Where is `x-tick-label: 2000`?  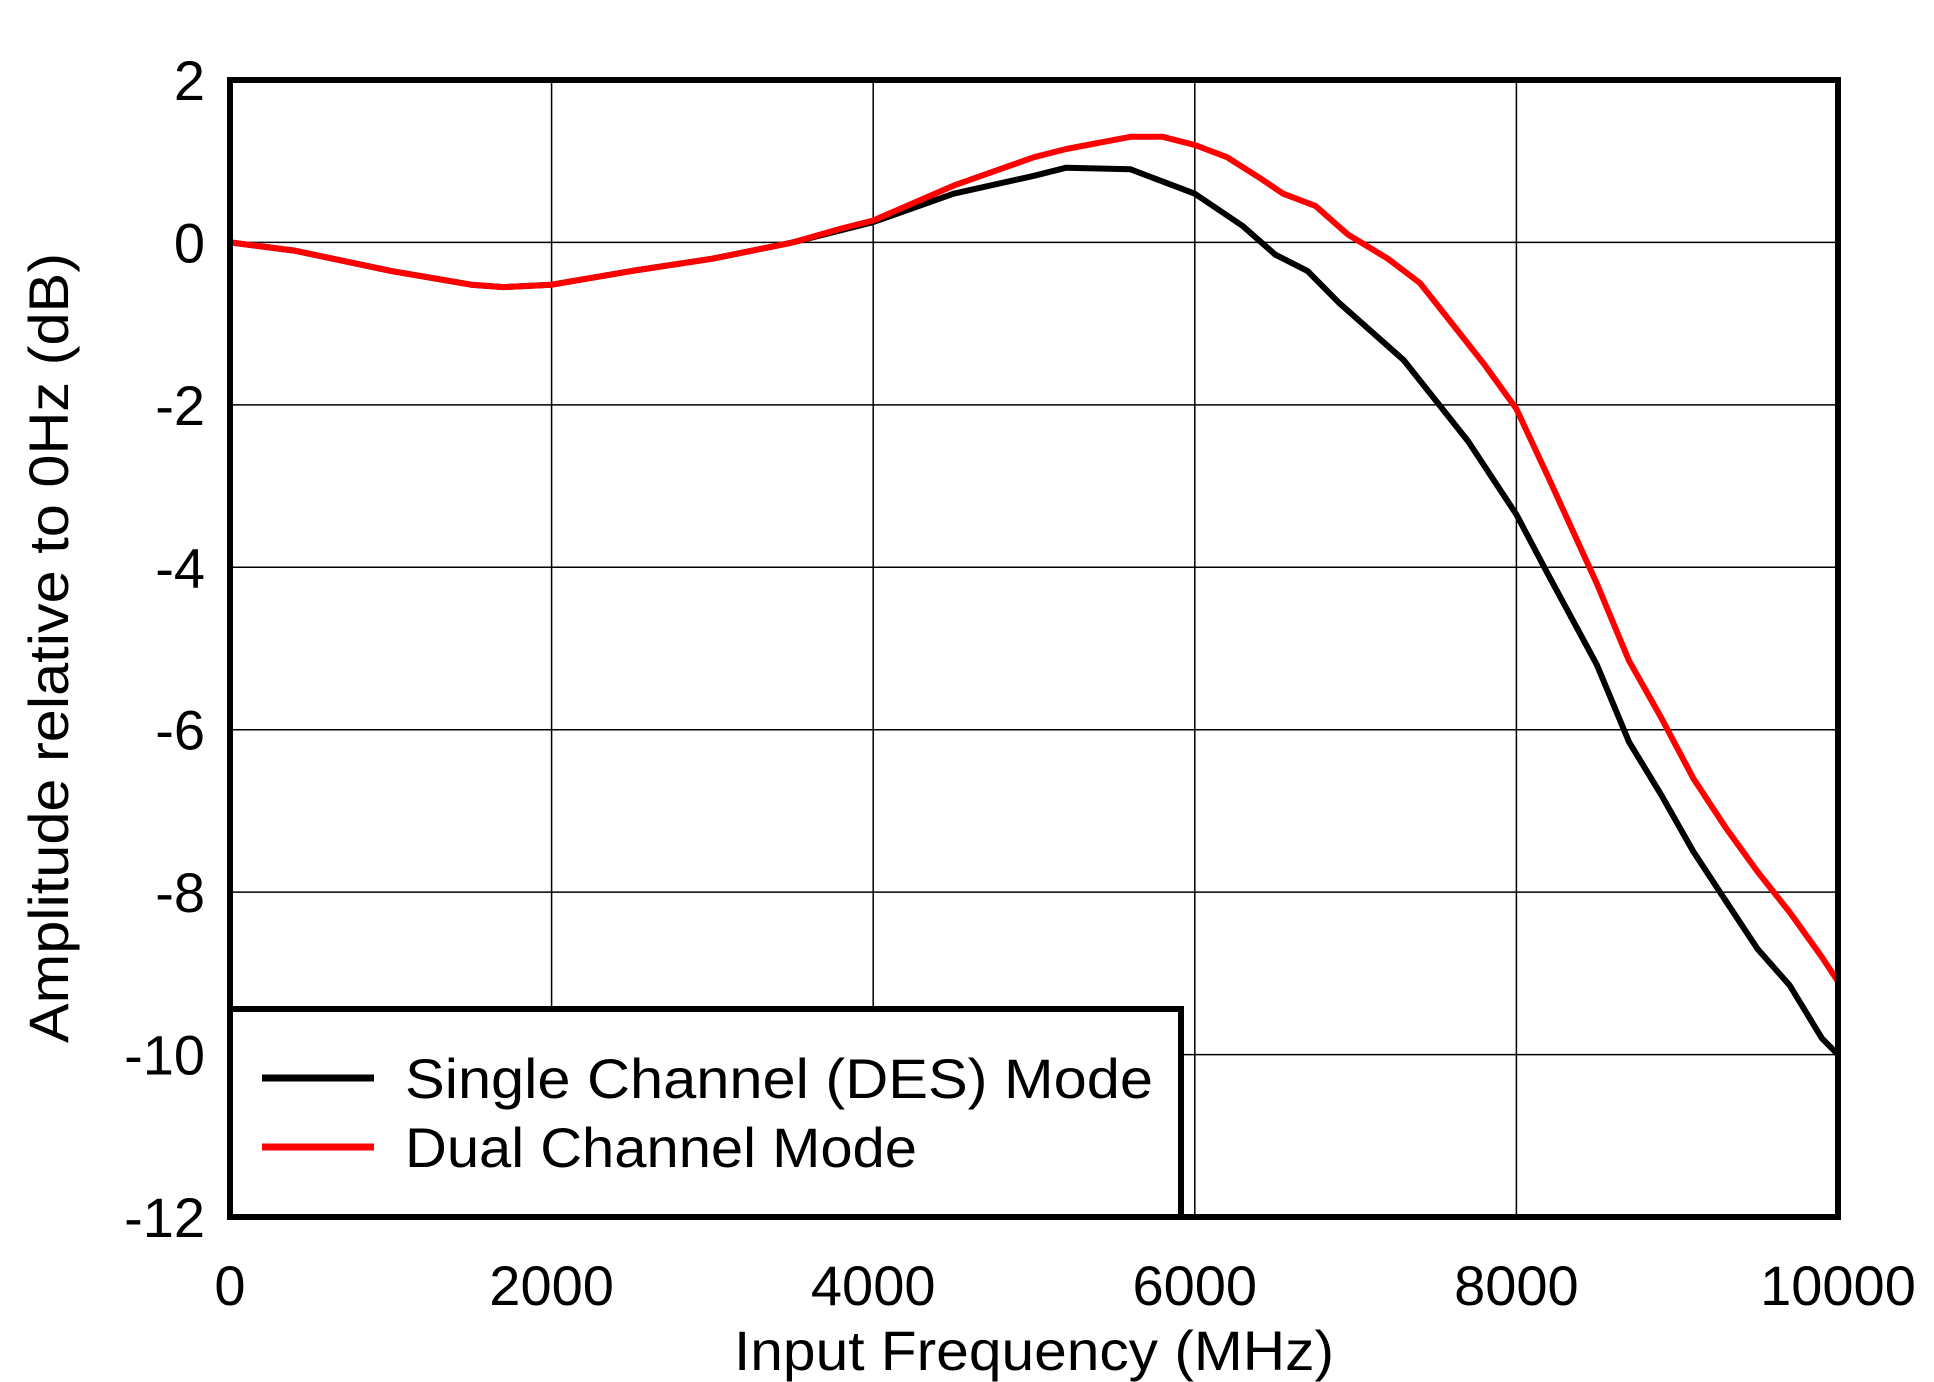 x-tick-label: 2000 is located at coordinates (551, 1285).